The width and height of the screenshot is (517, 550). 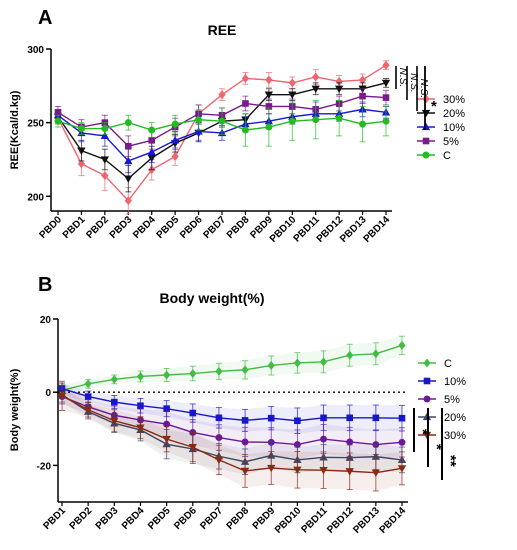 What do you see at coordinates (423, 88) in the screenshot?
I see `chart-a-significance-label: N.S.` at bounding box center [423, 88].